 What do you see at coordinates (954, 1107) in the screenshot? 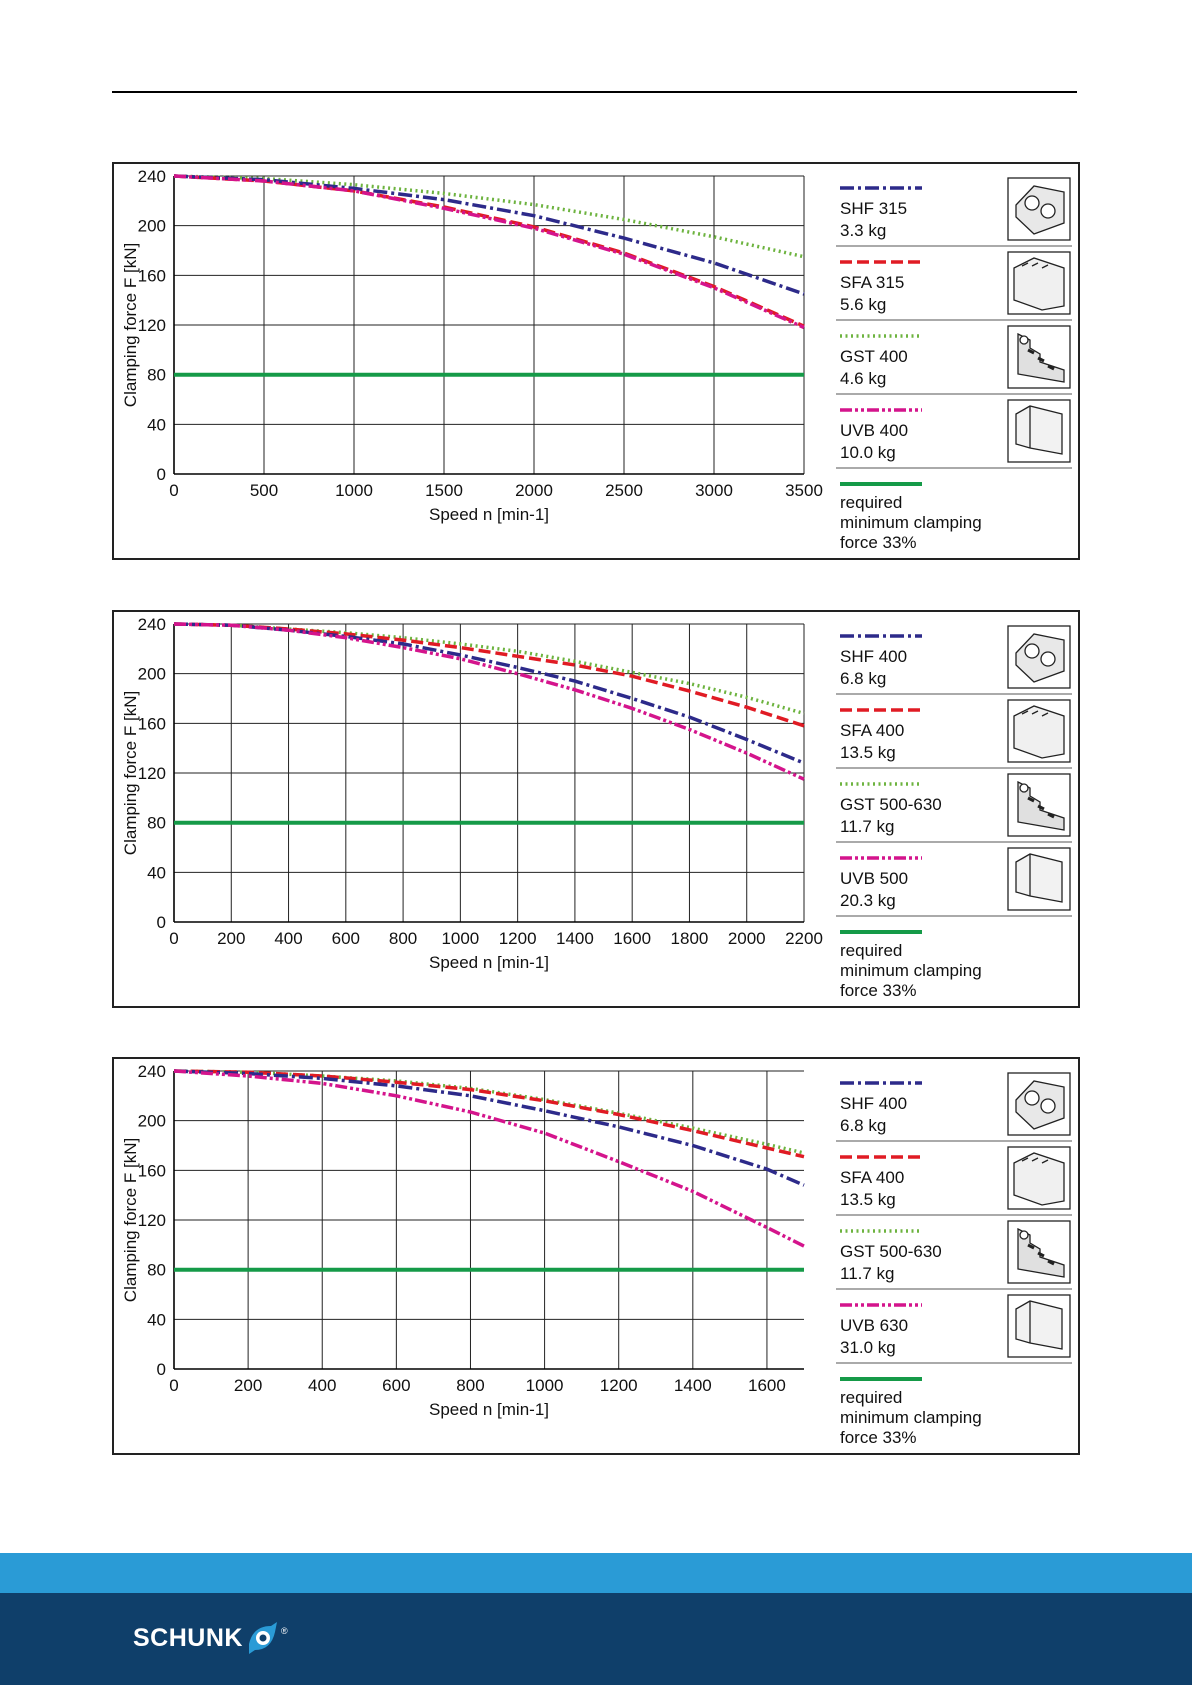
I see `legend-entry-shf: SHF 400 6.8 kg` at bounding box center [954, 1107].